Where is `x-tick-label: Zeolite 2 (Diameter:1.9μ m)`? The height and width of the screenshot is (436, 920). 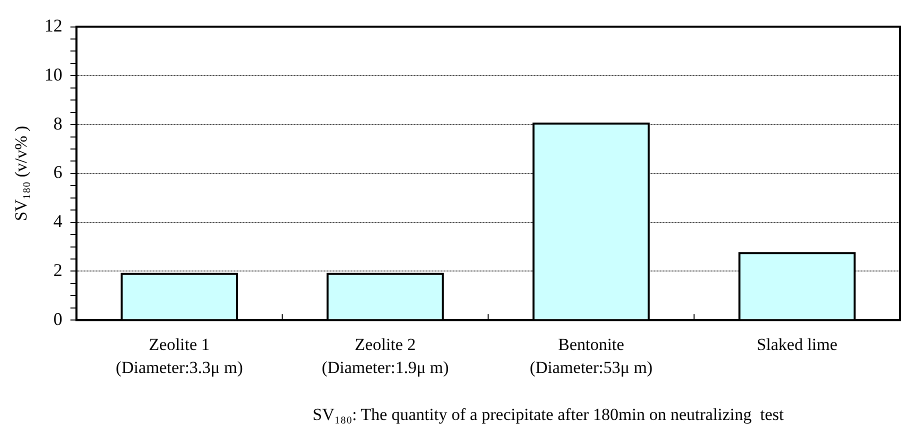 x-tick-label: Zeolite 2 (Diameter:1.9μ m) is located at coordinates (385, 356).